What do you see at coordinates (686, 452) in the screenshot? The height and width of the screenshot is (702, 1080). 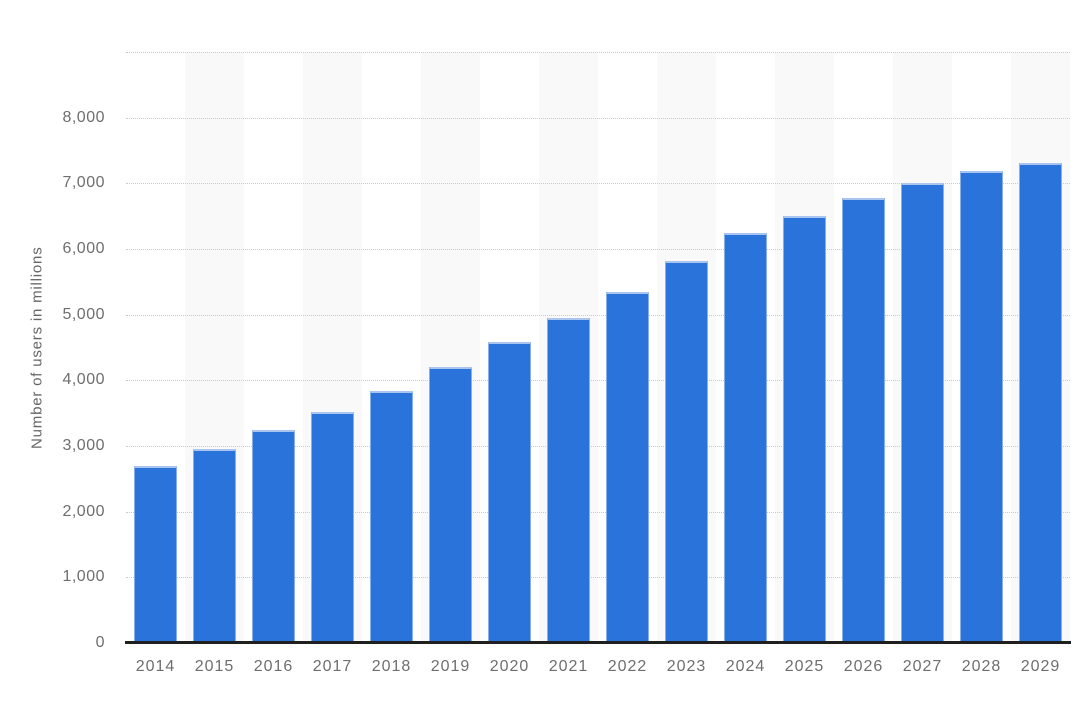 I see `bar-2023` at bounding box center [686, 452].